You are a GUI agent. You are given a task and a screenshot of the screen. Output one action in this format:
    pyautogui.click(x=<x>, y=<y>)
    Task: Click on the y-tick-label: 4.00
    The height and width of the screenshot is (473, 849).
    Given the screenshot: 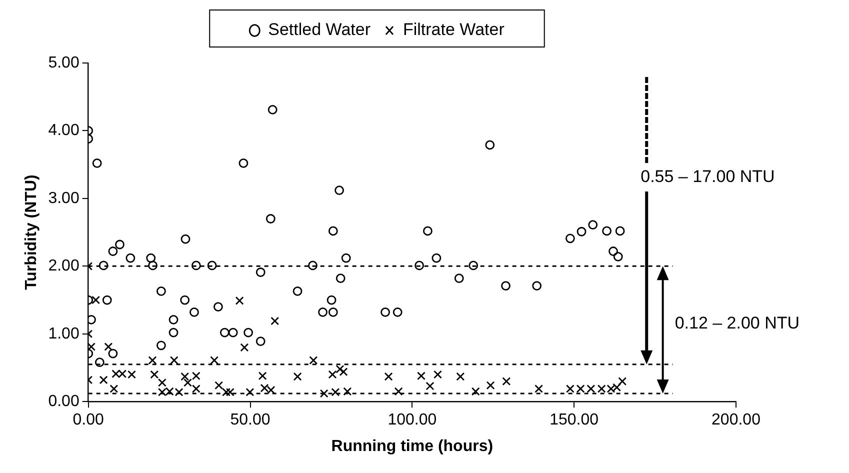 What is the action you would take?
    pyautogui.click(x=64, y=131)
    